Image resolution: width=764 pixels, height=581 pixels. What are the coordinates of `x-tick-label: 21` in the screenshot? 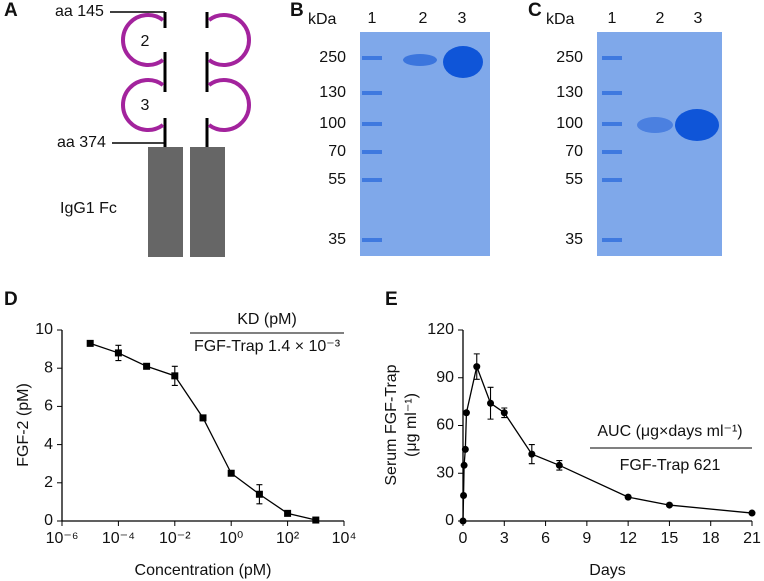 It's located at (752, 538).